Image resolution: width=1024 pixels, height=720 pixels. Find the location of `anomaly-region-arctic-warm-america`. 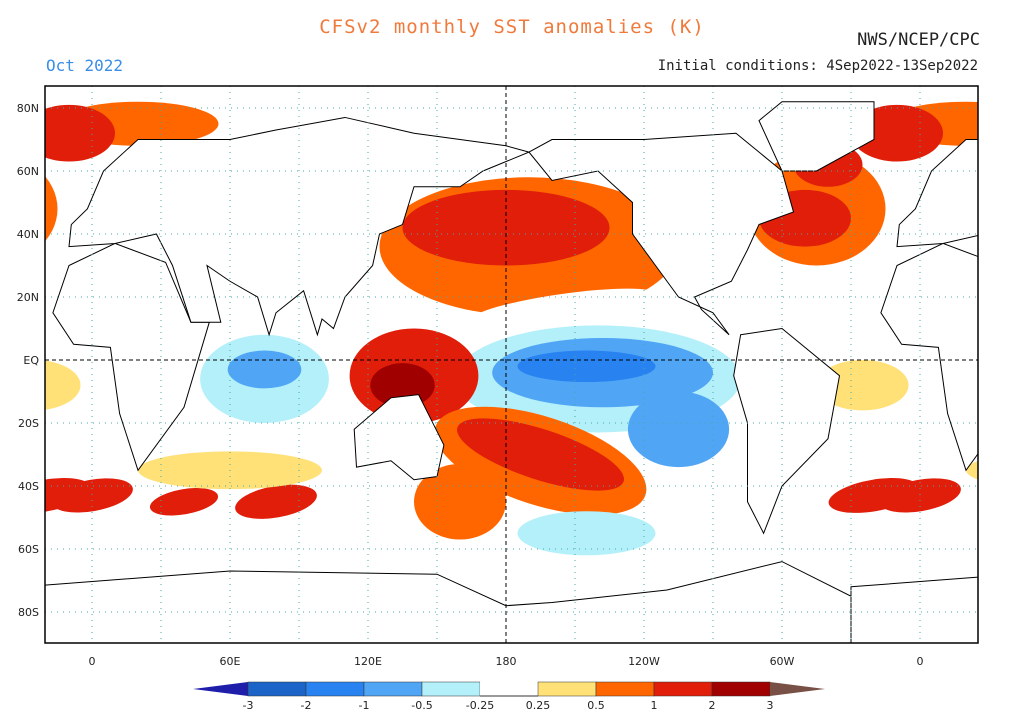

anomaly-region-arctic-warm-america is located at coordinates (80, 133).